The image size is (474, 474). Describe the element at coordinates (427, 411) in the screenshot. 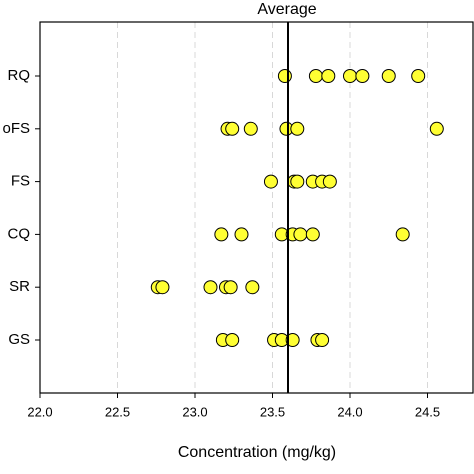

I see `x-tick-label: 24.5` at that location.